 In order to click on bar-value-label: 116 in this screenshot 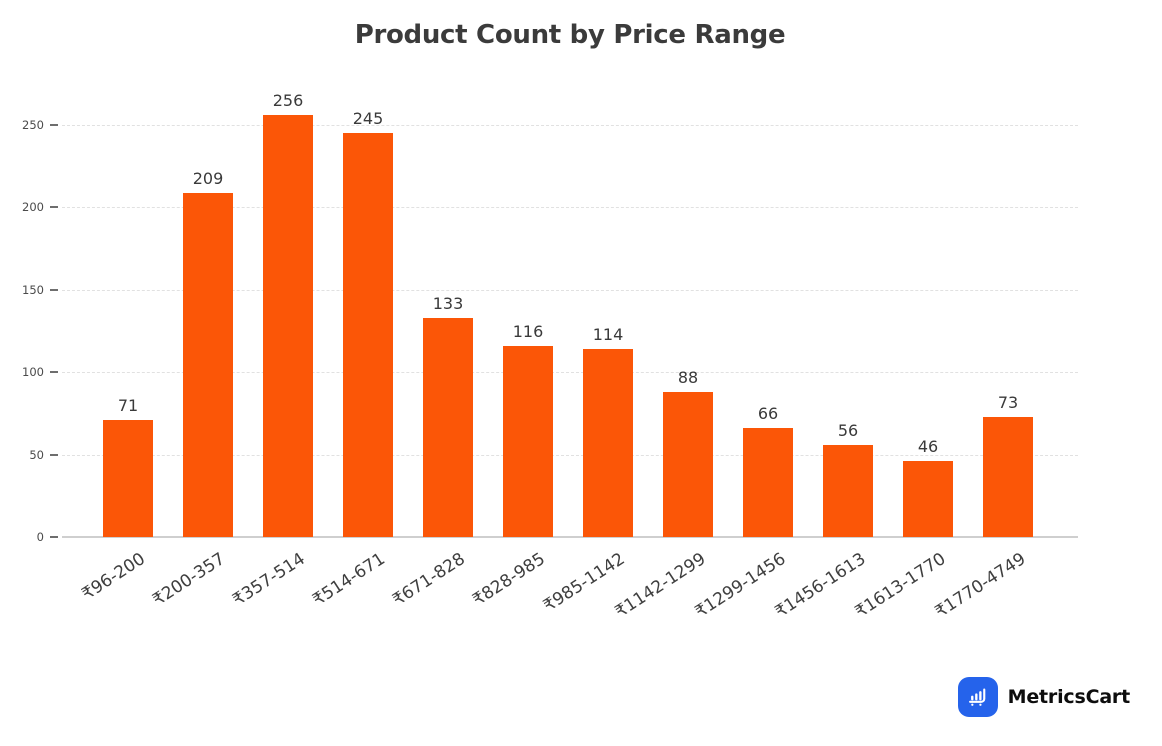, I will do `click(528, 331)`.